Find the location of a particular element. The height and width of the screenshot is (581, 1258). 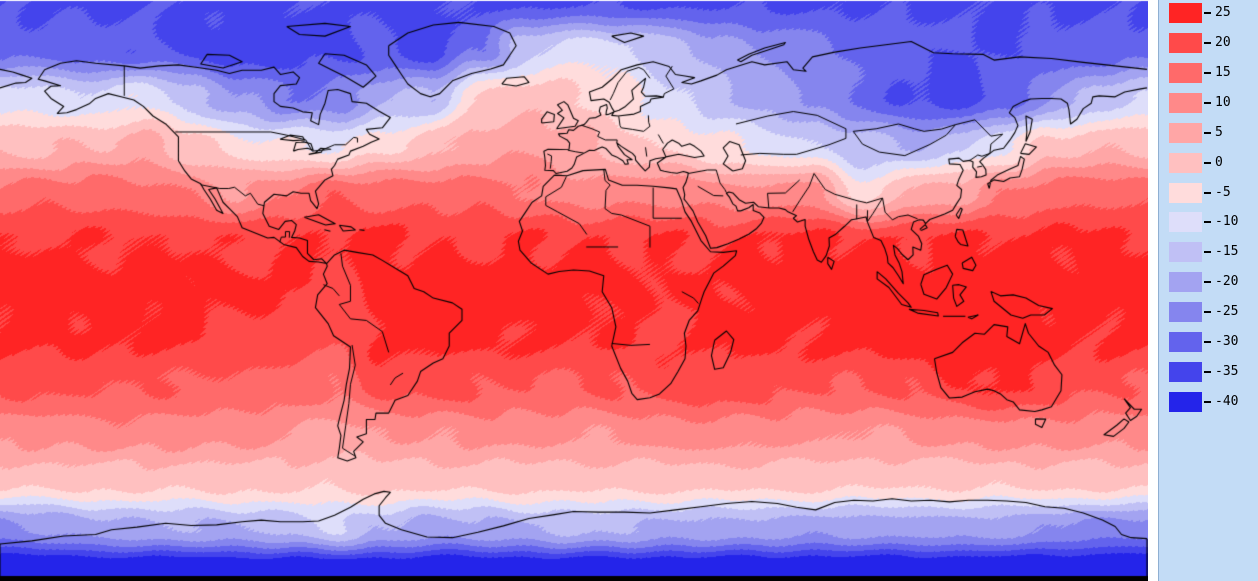

legend-label: -15 is located at coordinates (1227, 252).